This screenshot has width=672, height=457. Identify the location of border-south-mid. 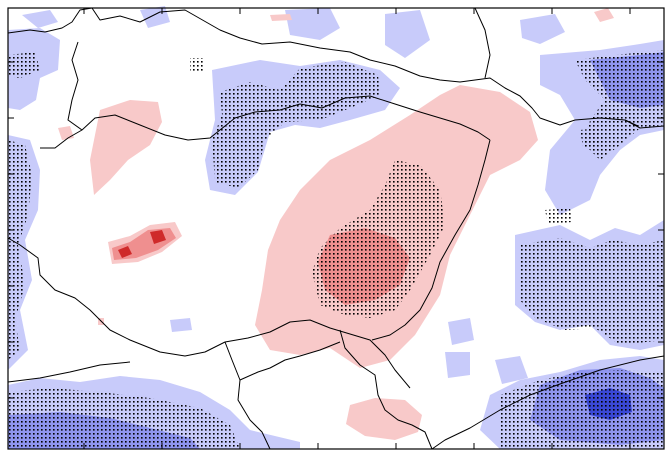
(290, 361).